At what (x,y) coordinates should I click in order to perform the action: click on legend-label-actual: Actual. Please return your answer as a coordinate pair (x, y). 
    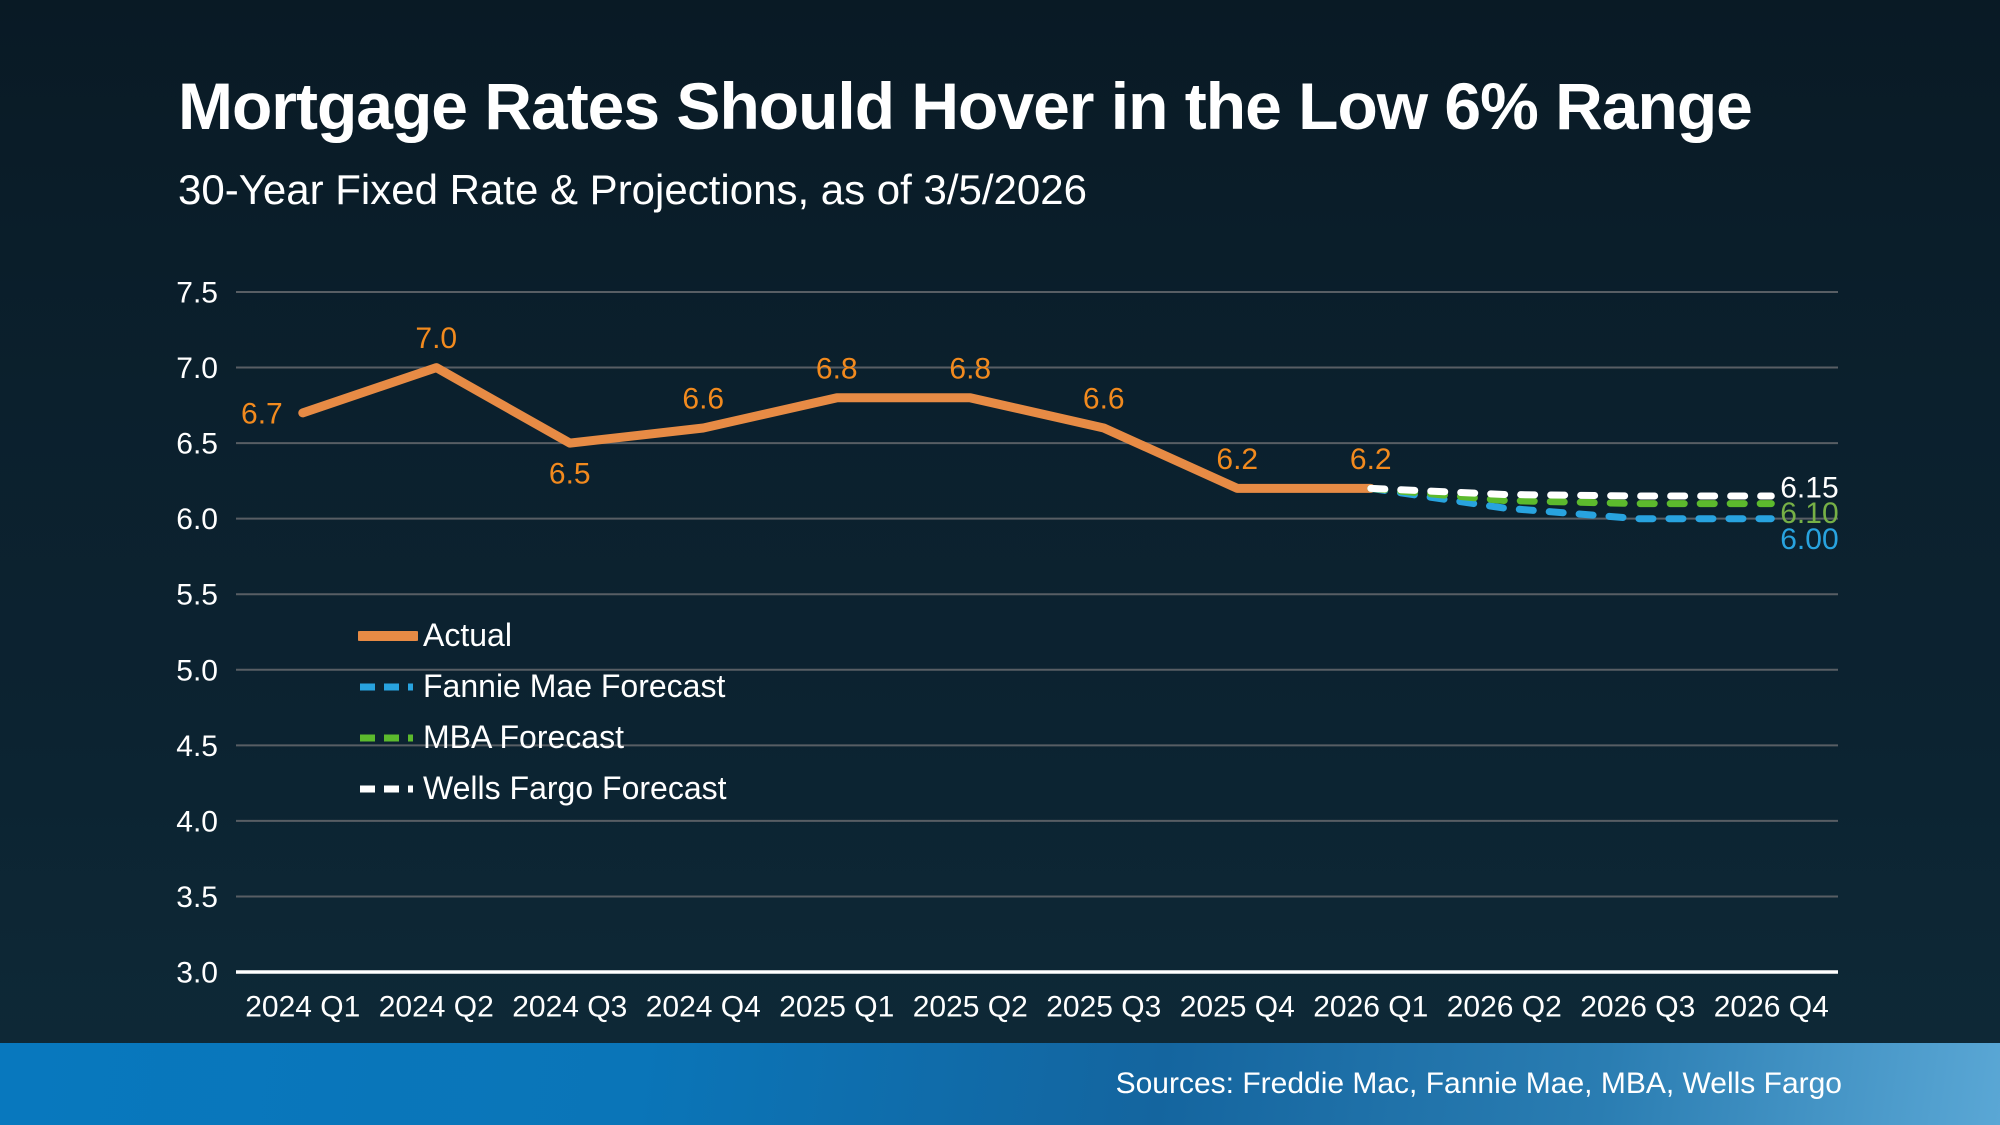
    Looking at the image, I should click on (467, 635).